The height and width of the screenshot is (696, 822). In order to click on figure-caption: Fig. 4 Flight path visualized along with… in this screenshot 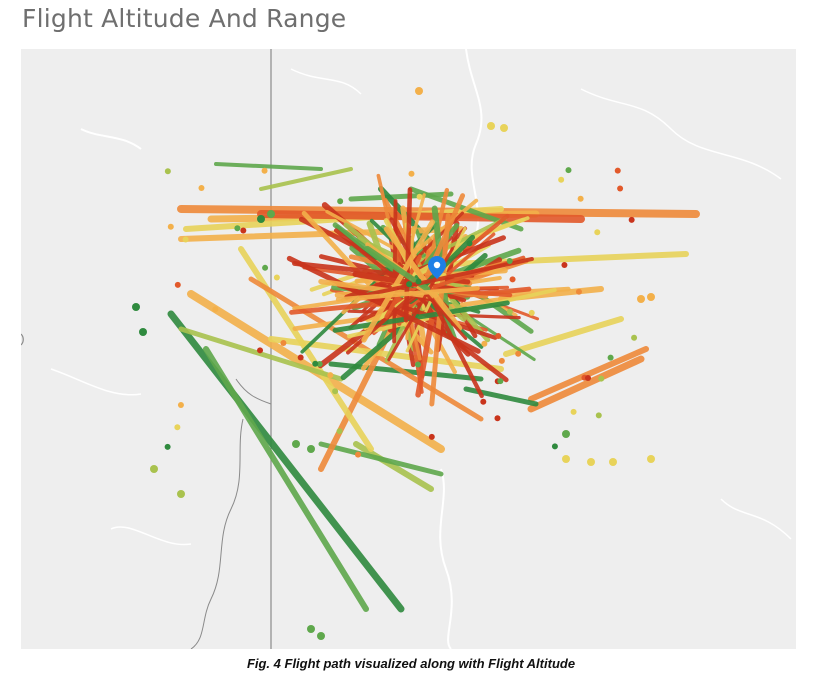, I will do `click(411, 663)`.